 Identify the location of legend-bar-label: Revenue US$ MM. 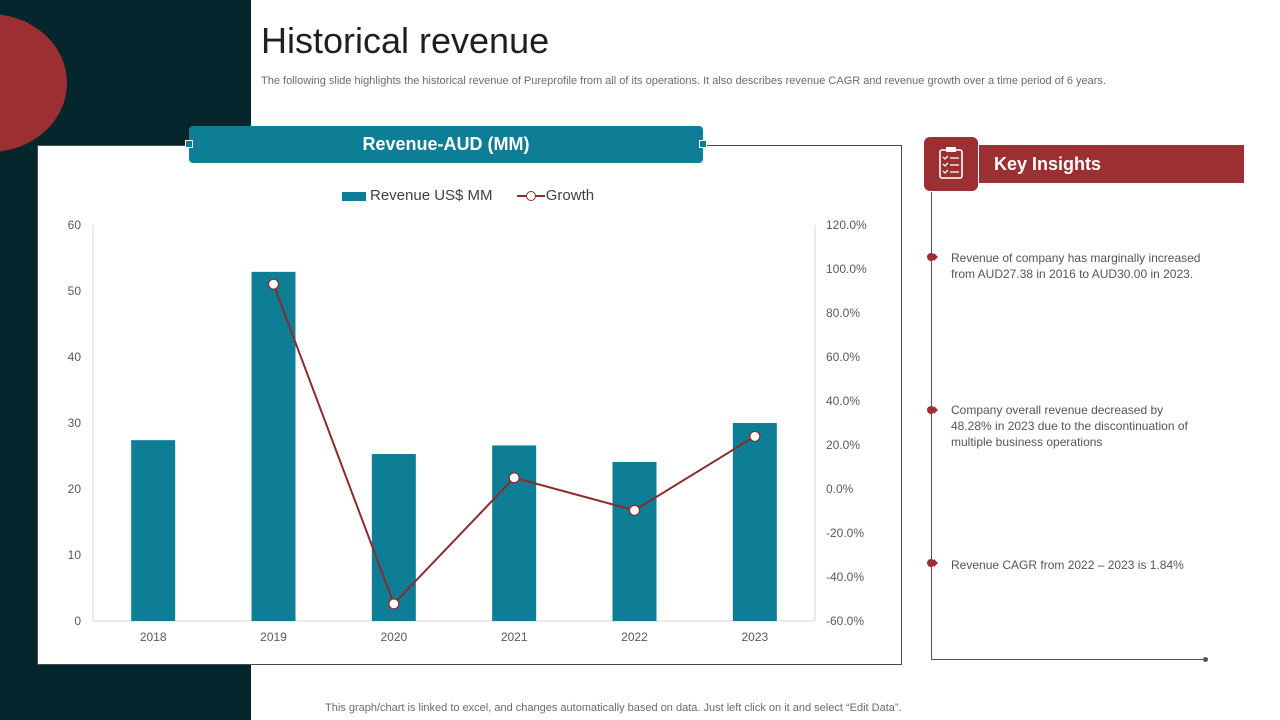
(431, 195).